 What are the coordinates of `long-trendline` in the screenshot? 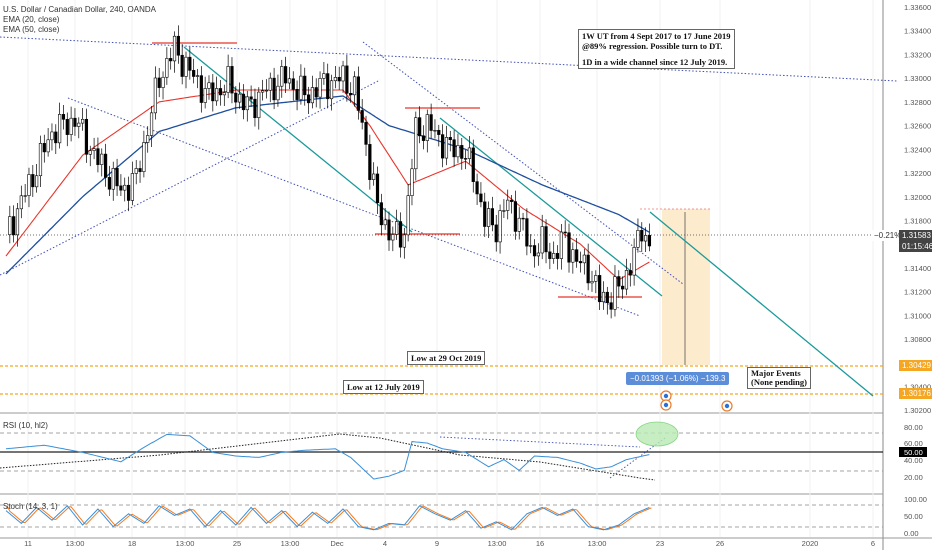 It's located at (449, 59).